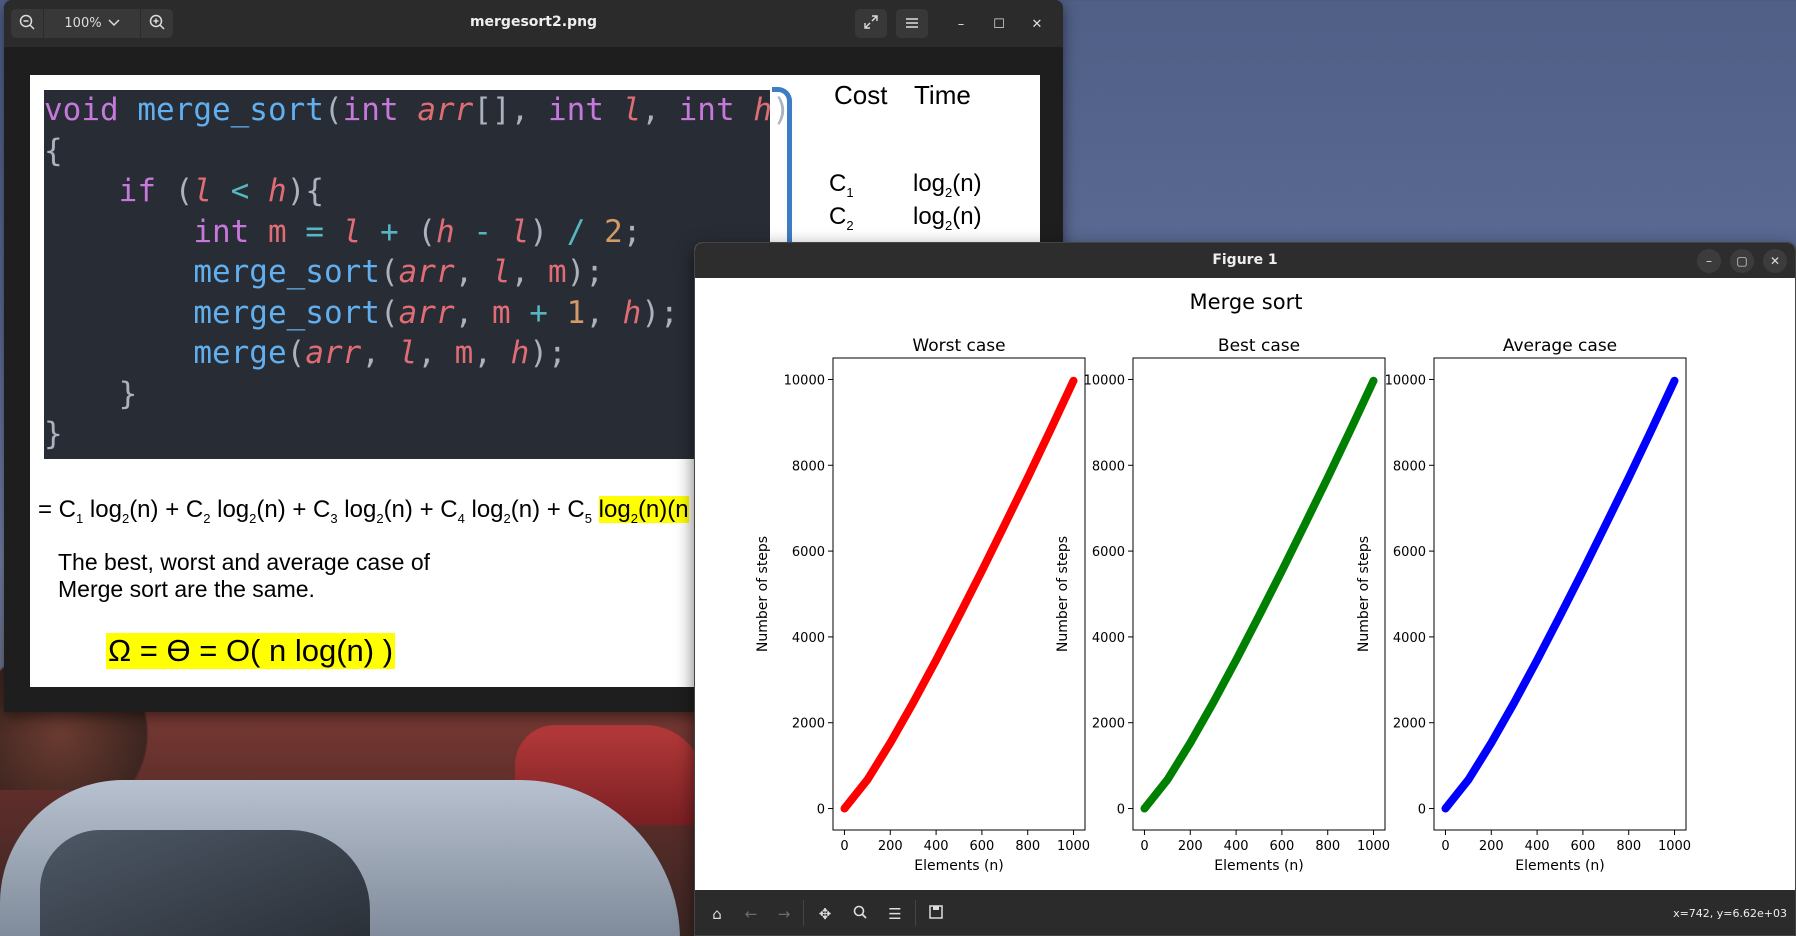  Describe the element at coordinates (1245, 912) in the screenshot. I see `navigation-toolbar: ⌂ ← → ✥ ☰ x=742, y=6.62e+03` at that location.